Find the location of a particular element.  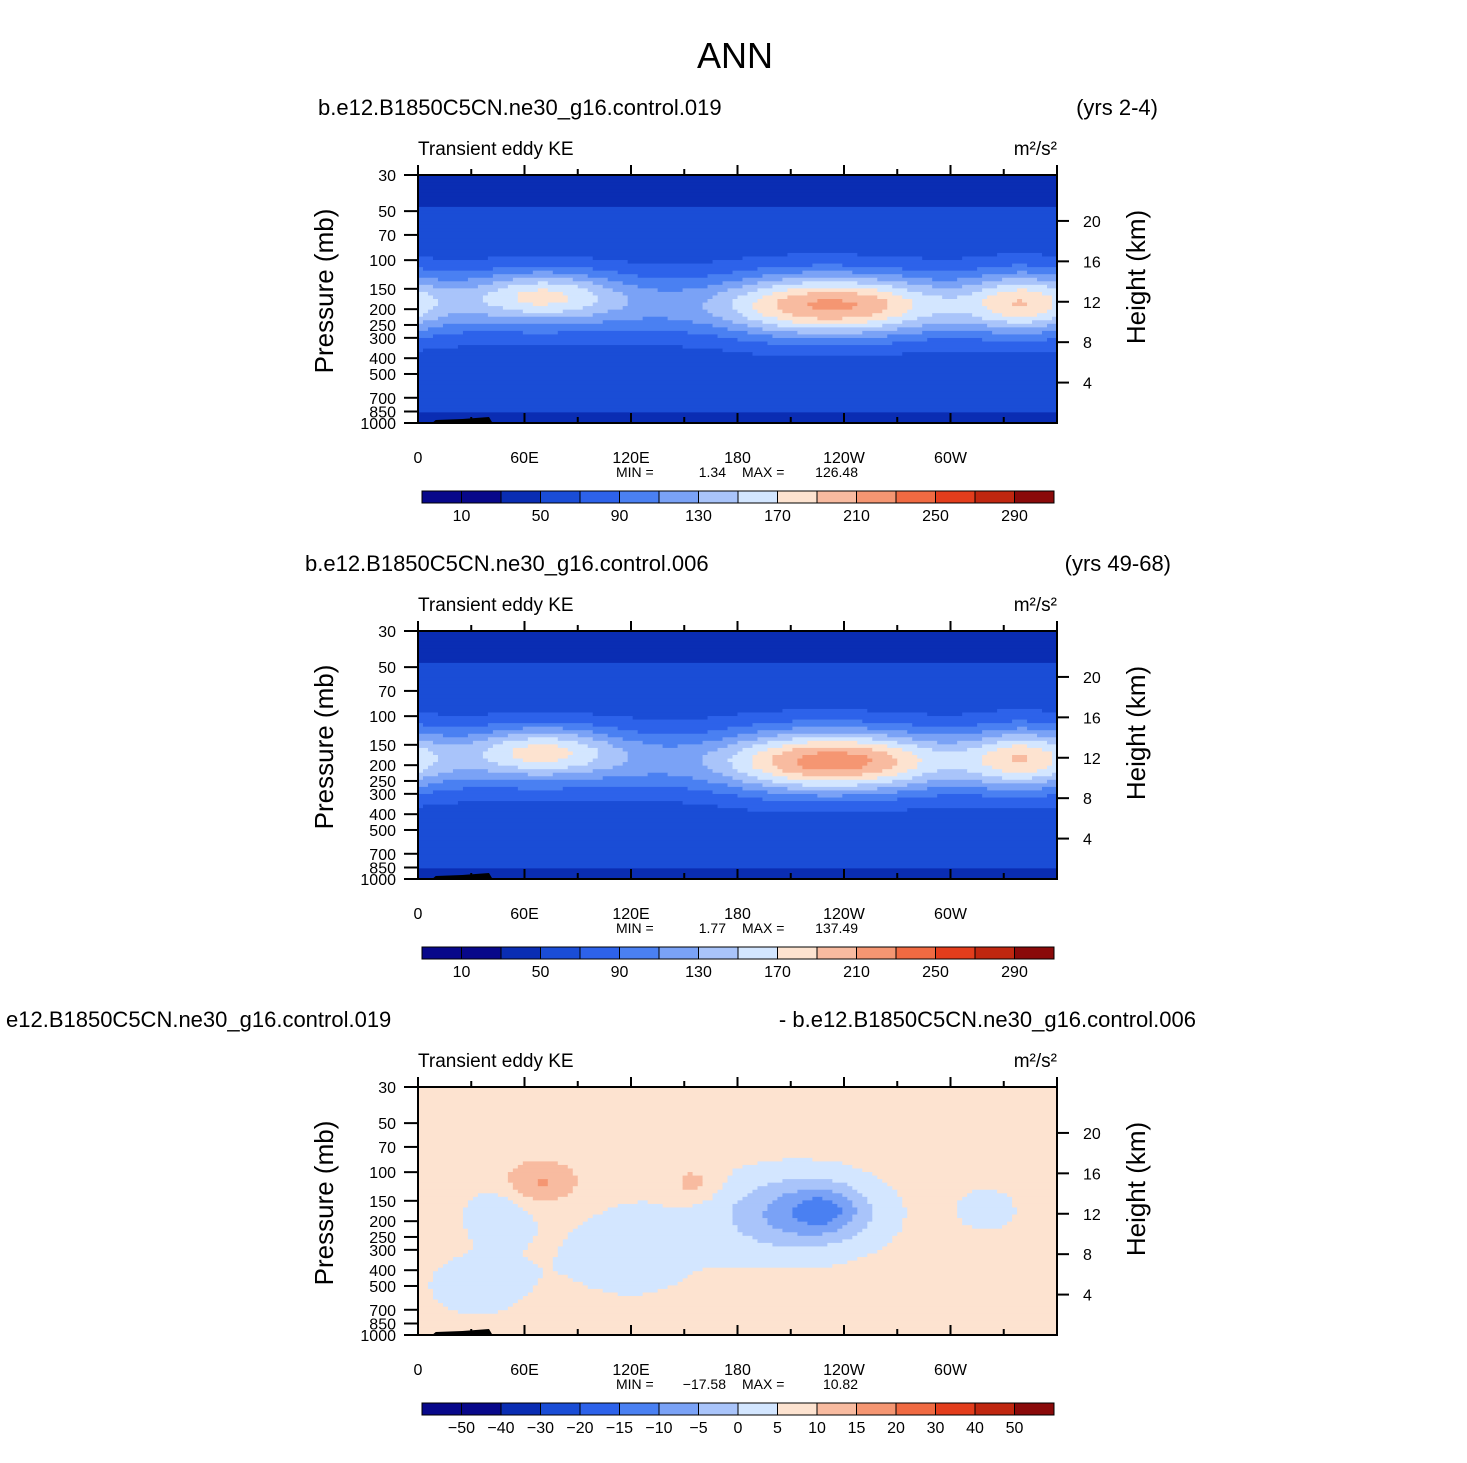

y-tick-label: 30 is located at coordinates (387, 176).